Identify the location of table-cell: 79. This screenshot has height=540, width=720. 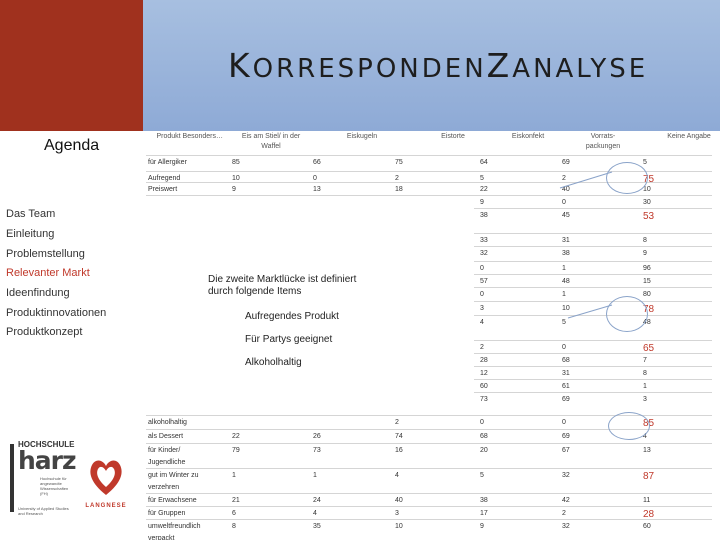
(236, 450).